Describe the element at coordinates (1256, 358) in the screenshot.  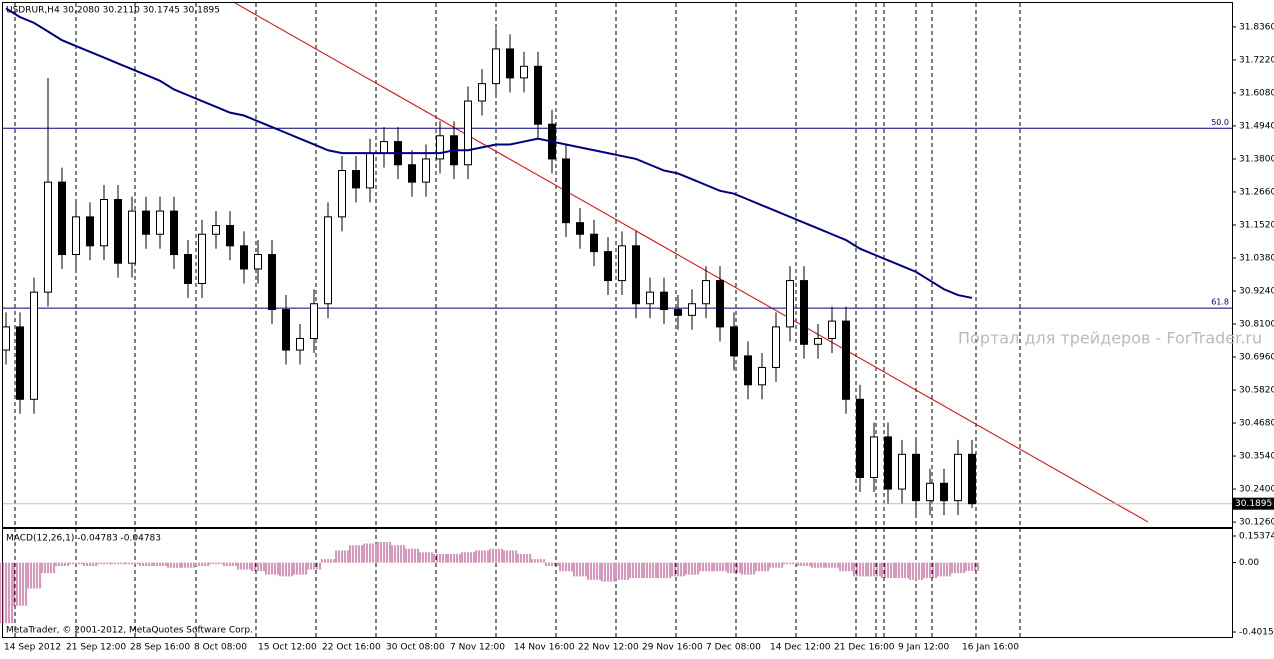
I see `y-tick-label: 30.6960` at that location.